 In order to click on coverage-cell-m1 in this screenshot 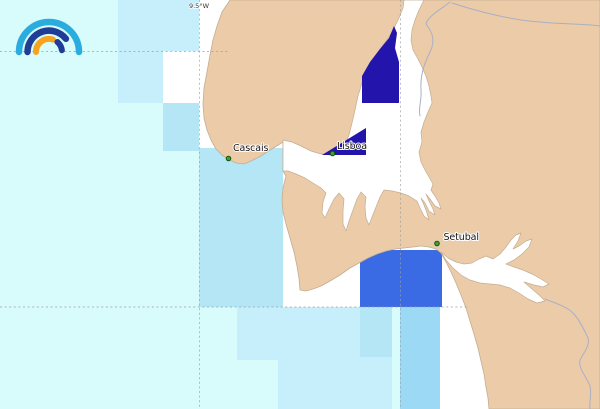, I will do `click(181, 127)`.